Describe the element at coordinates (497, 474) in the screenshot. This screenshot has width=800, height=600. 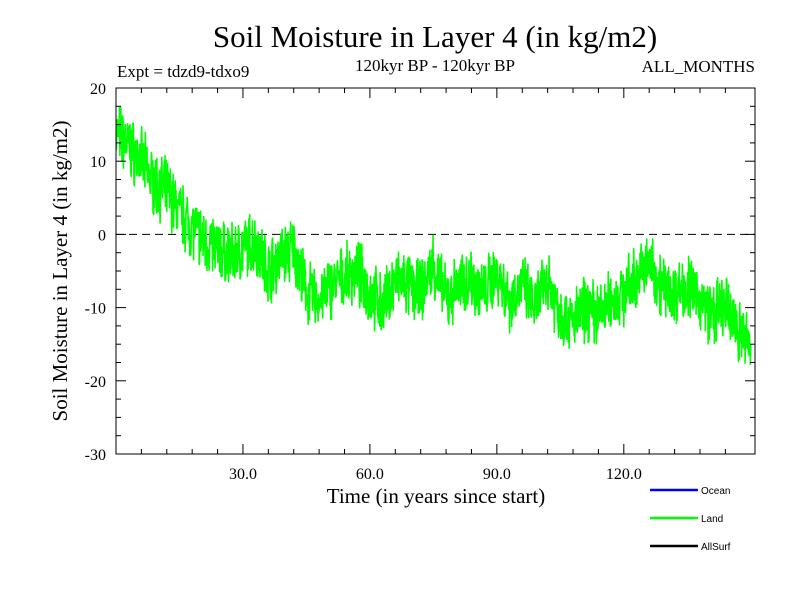
I see `x-tick-label: 90.0` at that location.